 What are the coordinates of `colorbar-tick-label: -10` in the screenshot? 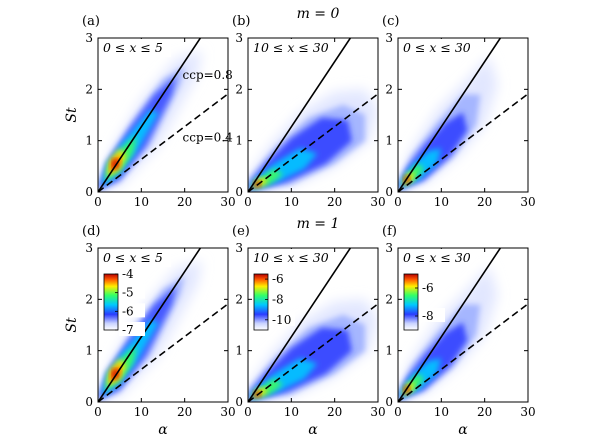 It's located at (281, 320).